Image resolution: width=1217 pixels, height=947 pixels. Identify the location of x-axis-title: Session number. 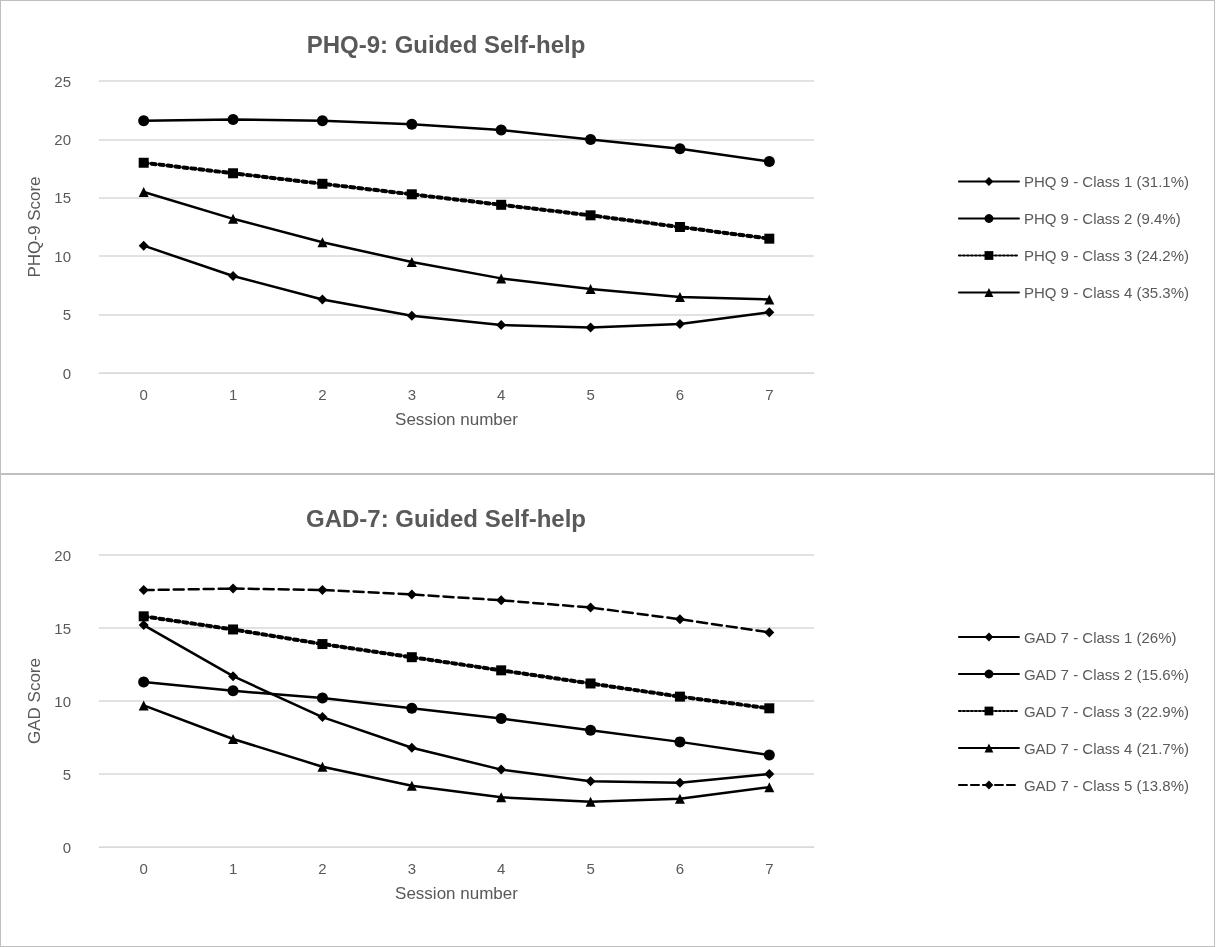
(457, 419).